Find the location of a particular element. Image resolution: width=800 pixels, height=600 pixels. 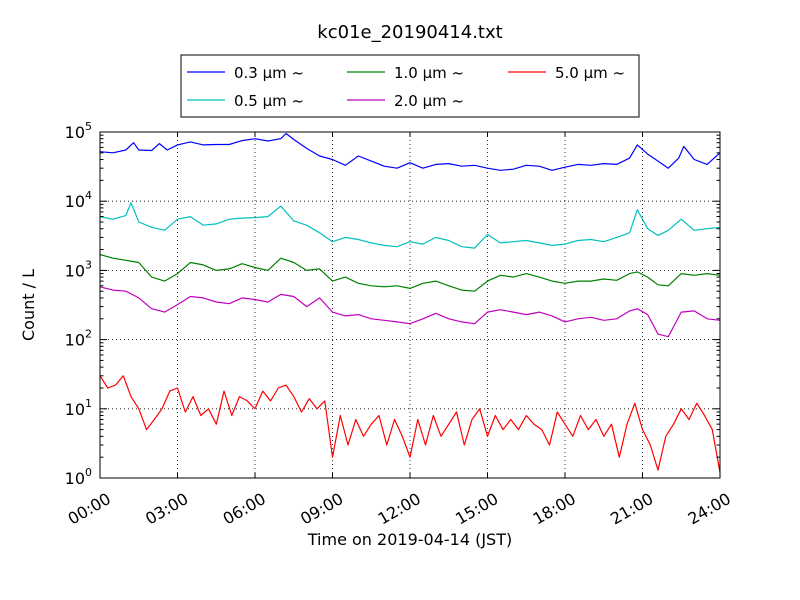

x-tick-label: 09:00 is located at coordinates (321, 509).